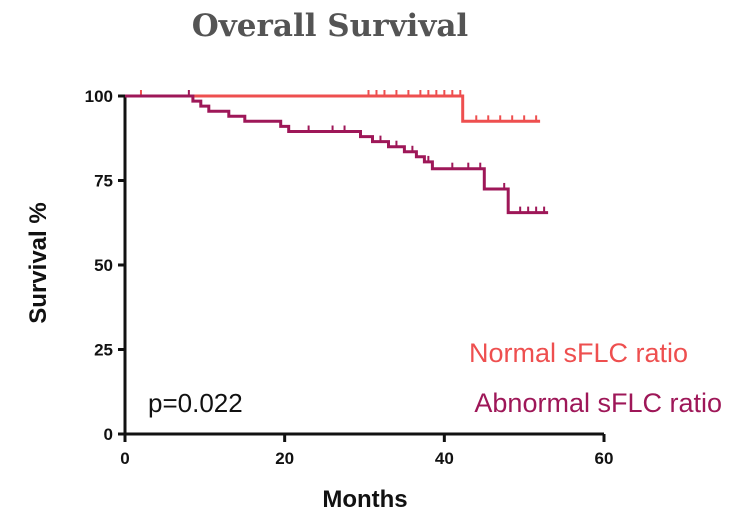 The image size is (749, 524). I want to click on x-tick-label: 60, so click(604, 458).